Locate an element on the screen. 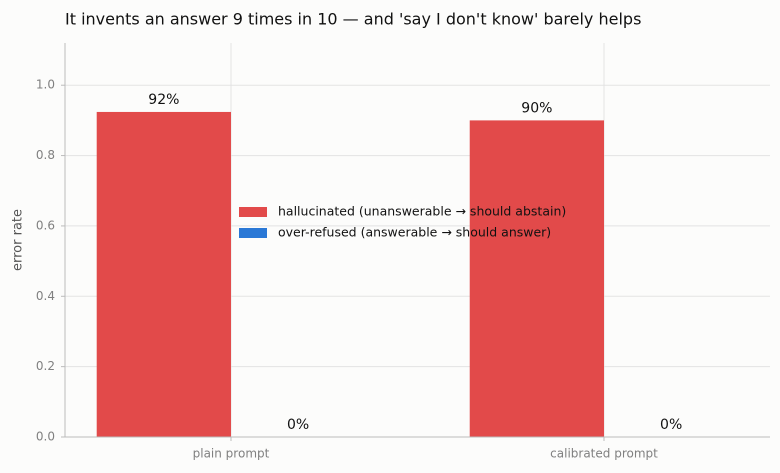 The image size is (780, 473). y-axis-label: error rate is located at coordinates (18, 240).